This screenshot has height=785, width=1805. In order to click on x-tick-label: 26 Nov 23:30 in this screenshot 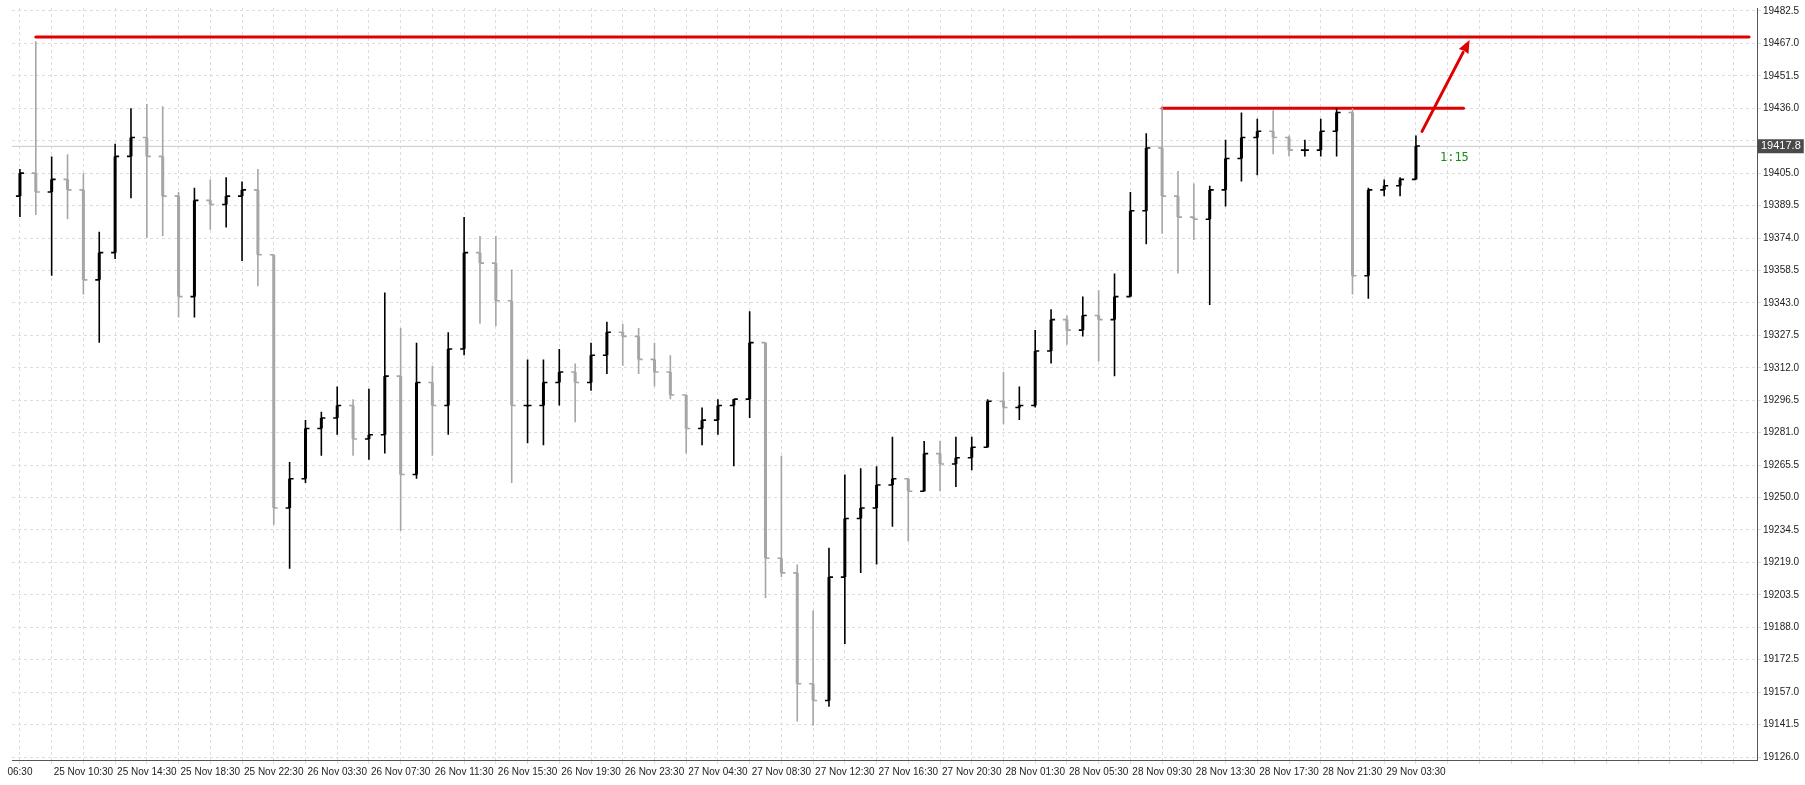, I will do `click(654, 771)`.